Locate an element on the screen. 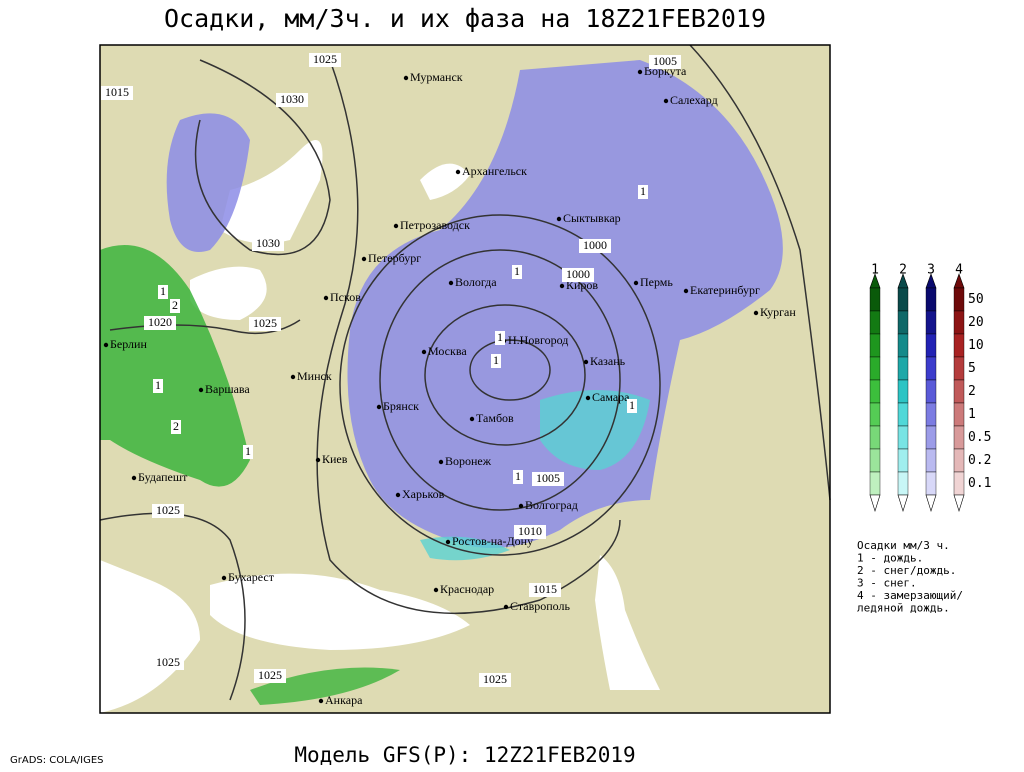 This screenshot has width=1024, height=772. legend-note: 2 - снег/дождь. is located at coordinates (906, 570).